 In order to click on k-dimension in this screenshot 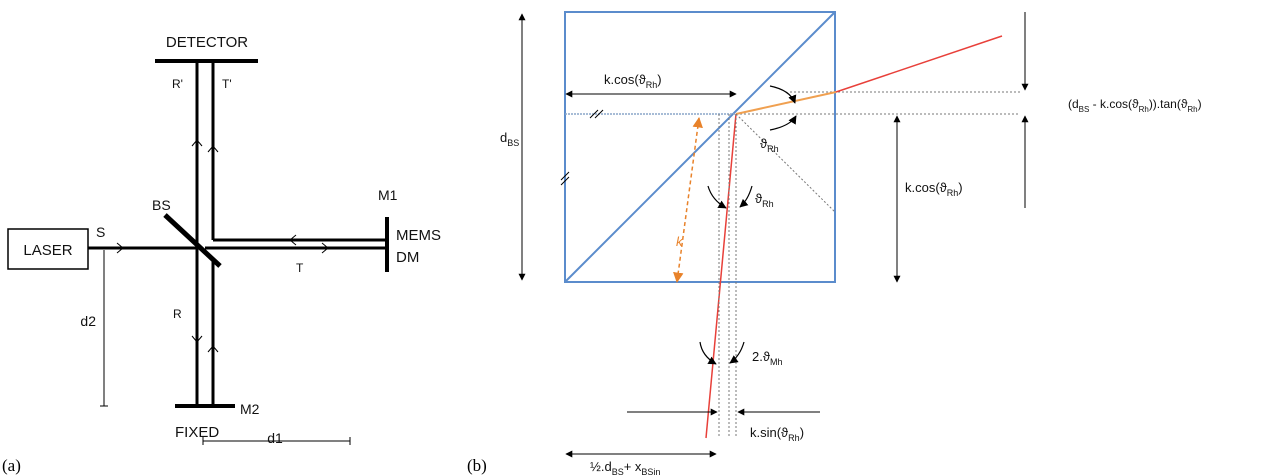, I will do `click(688, 200)`.